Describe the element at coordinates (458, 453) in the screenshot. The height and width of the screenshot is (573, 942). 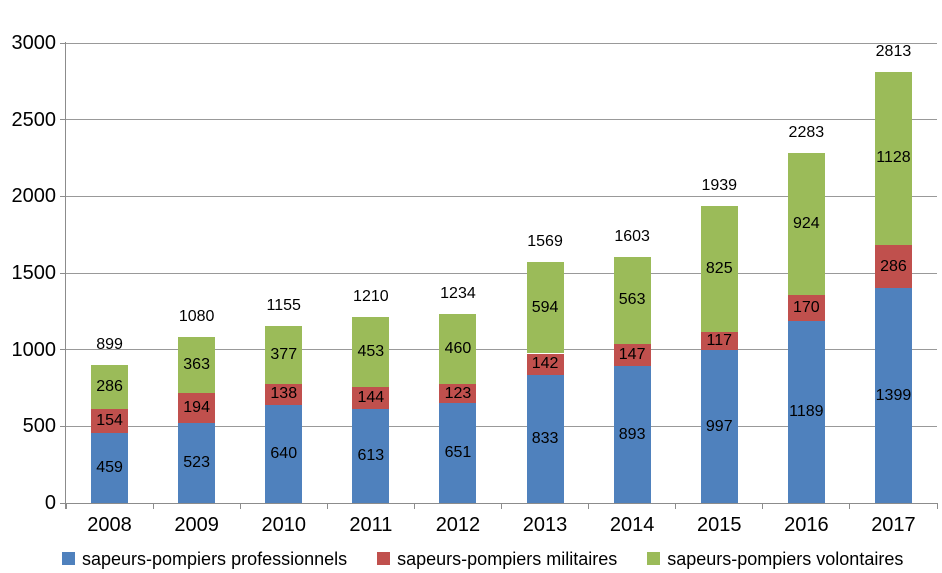
I see `bar-segment-sapeurs-pompiers-professionnels-2012` at that location.